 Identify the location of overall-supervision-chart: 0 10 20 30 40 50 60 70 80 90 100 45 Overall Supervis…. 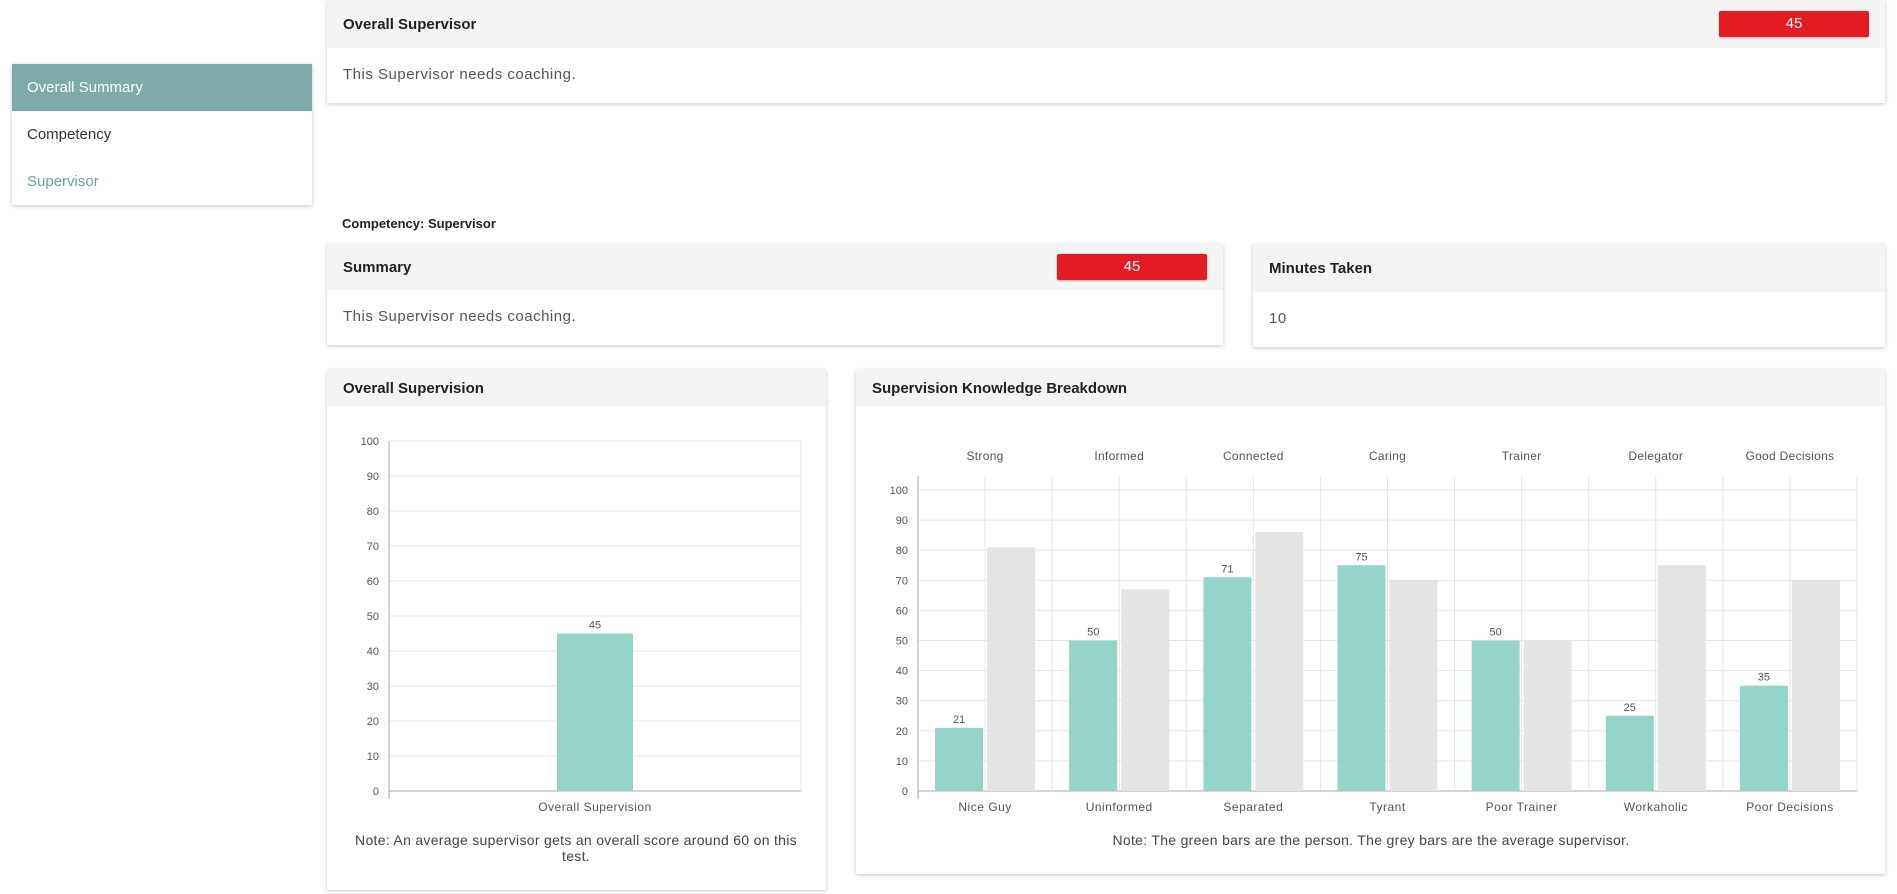
(581, 625).